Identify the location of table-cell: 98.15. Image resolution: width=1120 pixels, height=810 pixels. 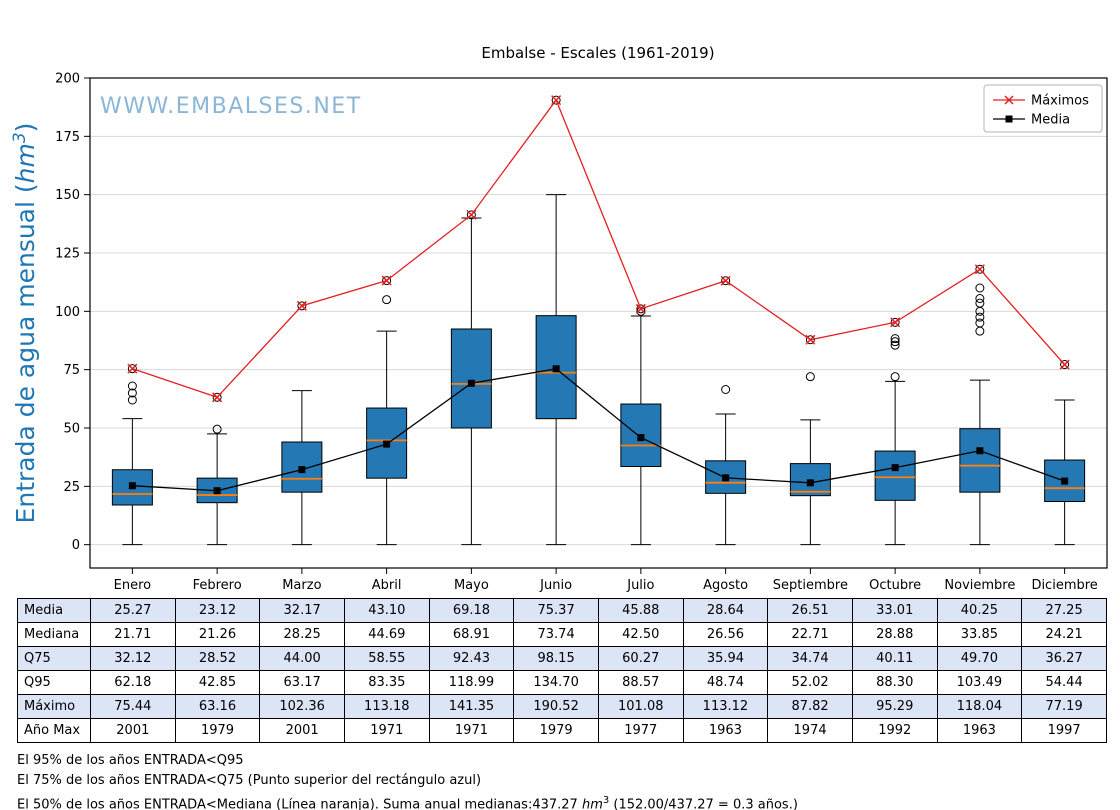
(556, 658).